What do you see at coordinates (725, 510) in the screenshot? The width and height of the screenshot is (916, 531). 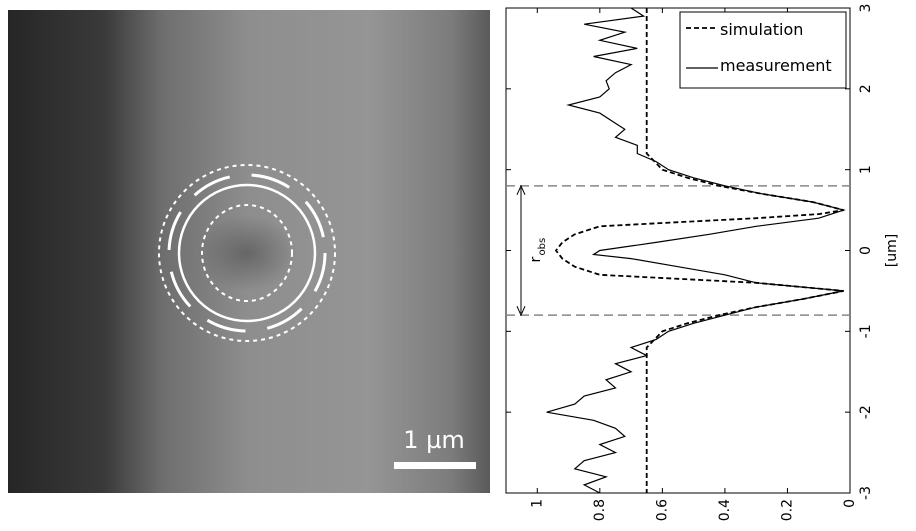 I see `y-tick-label: 0.4` at bounding box center [725, 510].